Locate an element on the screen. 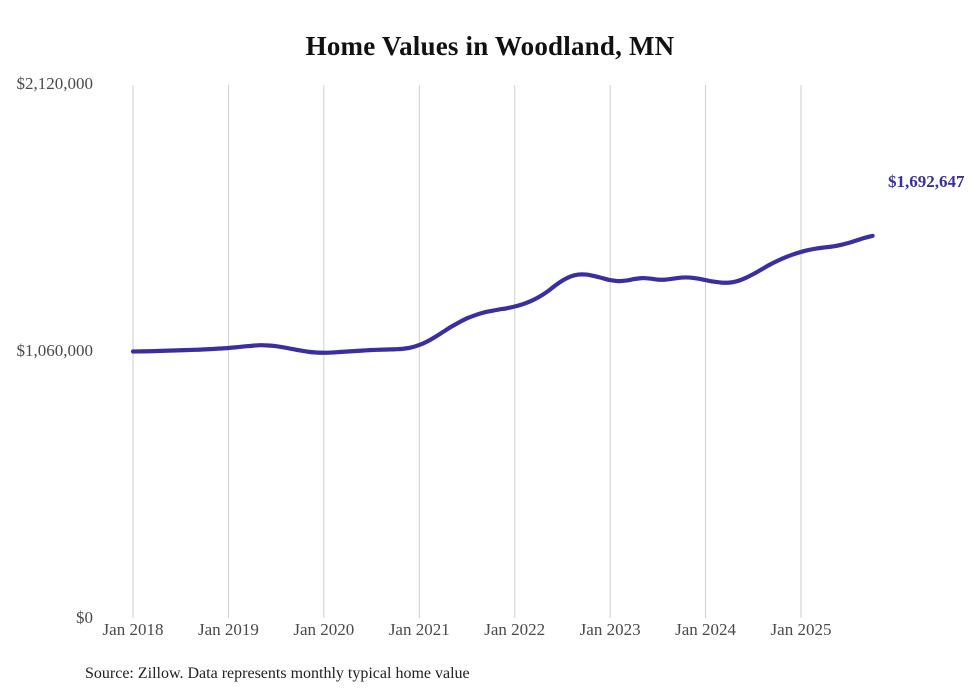  y-axis-tick-zero: $0 is located at coordinates (84, 617).